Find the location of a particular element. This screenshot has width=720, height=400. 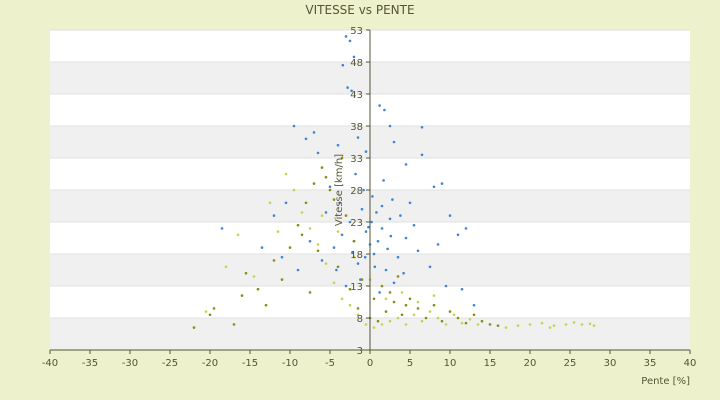

y-tick-label: 53 is located at coordinates (356, 31).